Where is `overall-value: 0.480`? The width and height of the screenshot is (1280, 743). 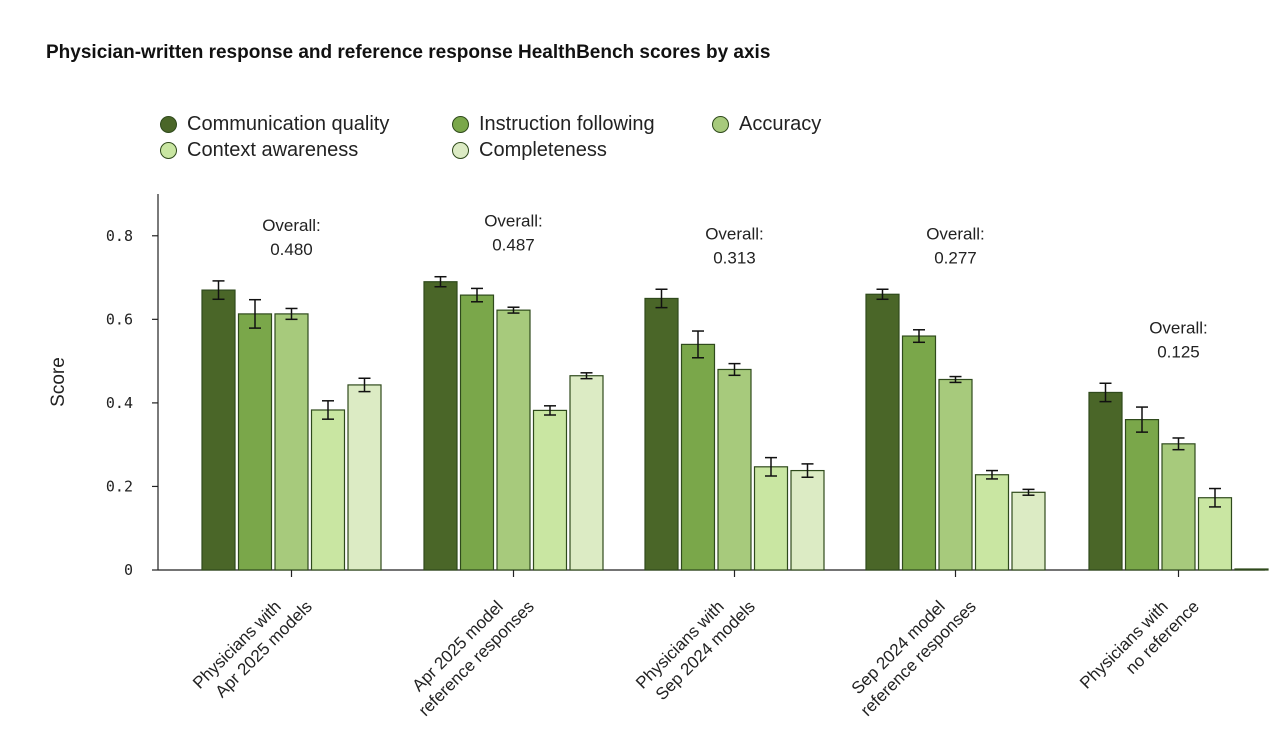 overall-value: 0.480 is located at coordinates (291, 249).